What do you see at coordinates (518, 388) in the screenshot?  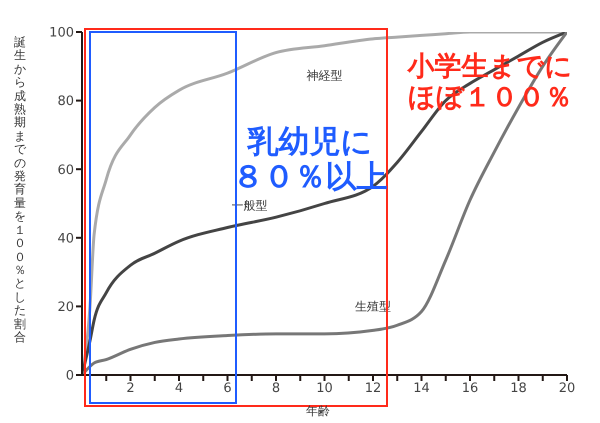 I see `x-tick-label: 18` at bounding box center [518, 388].